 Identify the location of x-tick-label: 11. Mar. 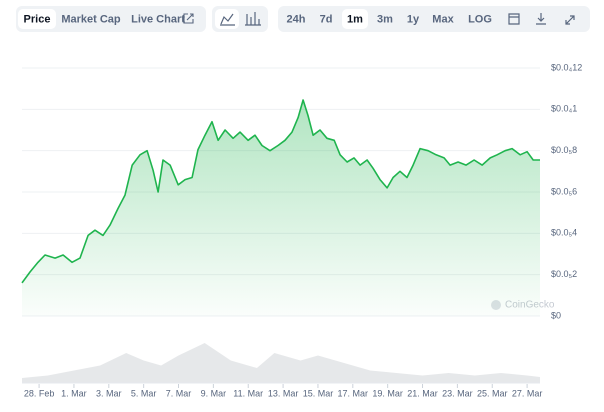
(248, 393).